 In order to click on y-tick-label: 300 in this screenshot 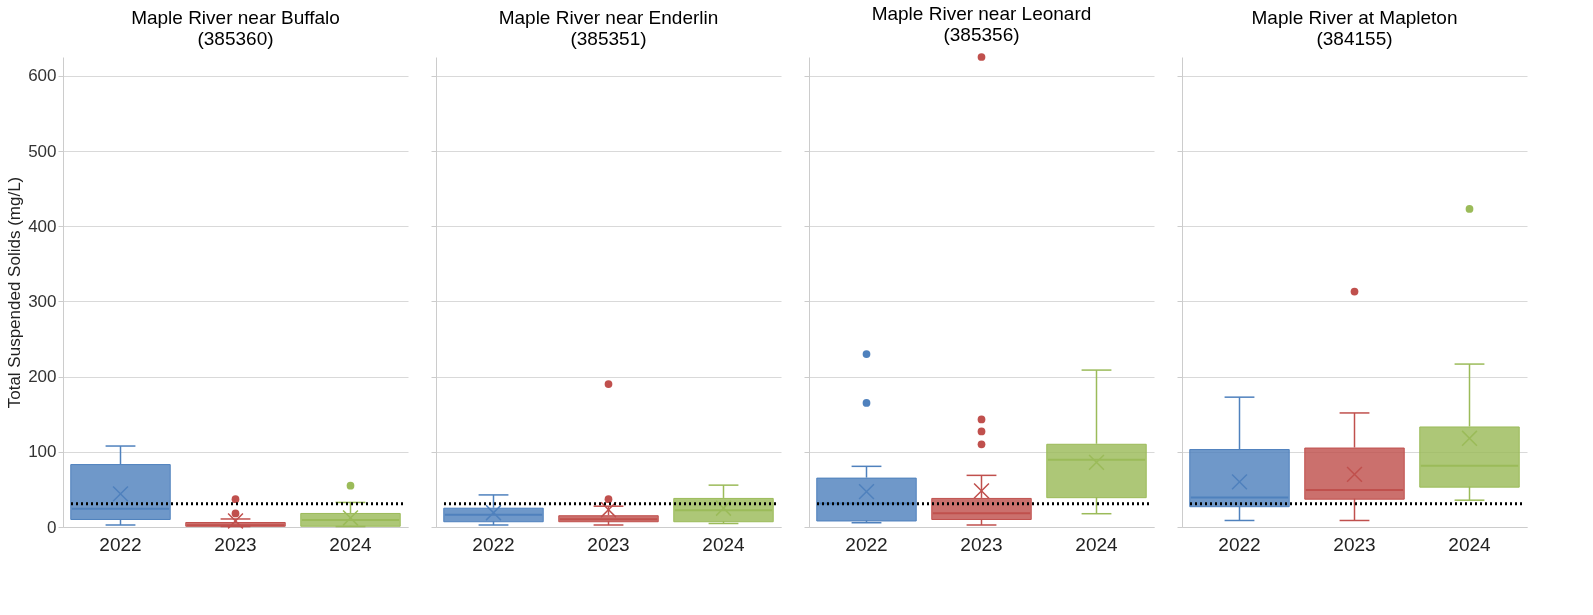, I will do `click(42, 301)`.